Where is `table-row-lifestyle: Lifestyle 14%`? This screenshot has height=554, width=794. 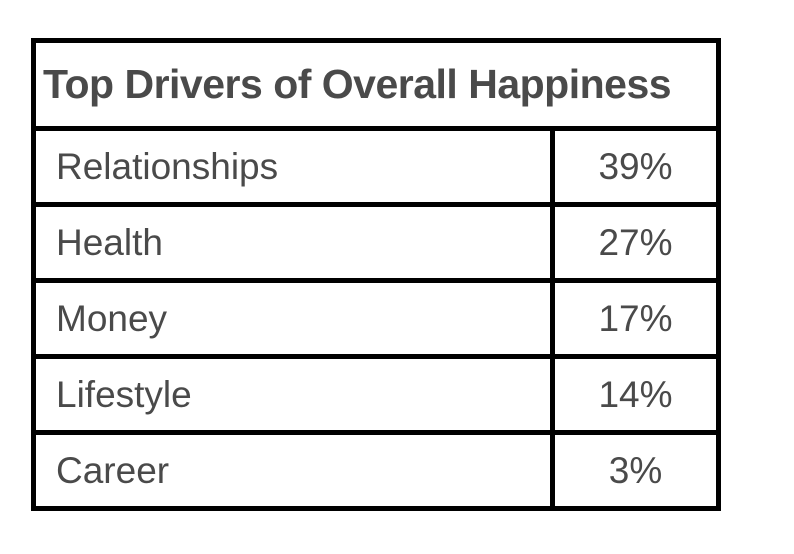 table-row-lifestyle: Lifestyle 14% is located at coordinates (376, 394).